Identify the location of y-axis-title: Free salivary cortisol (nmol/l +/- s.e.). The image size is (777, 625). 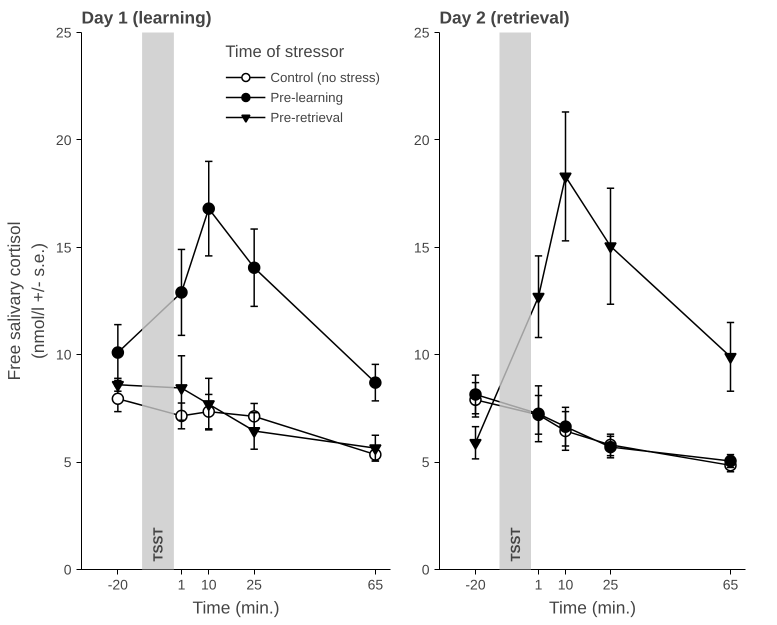
(26, 301).